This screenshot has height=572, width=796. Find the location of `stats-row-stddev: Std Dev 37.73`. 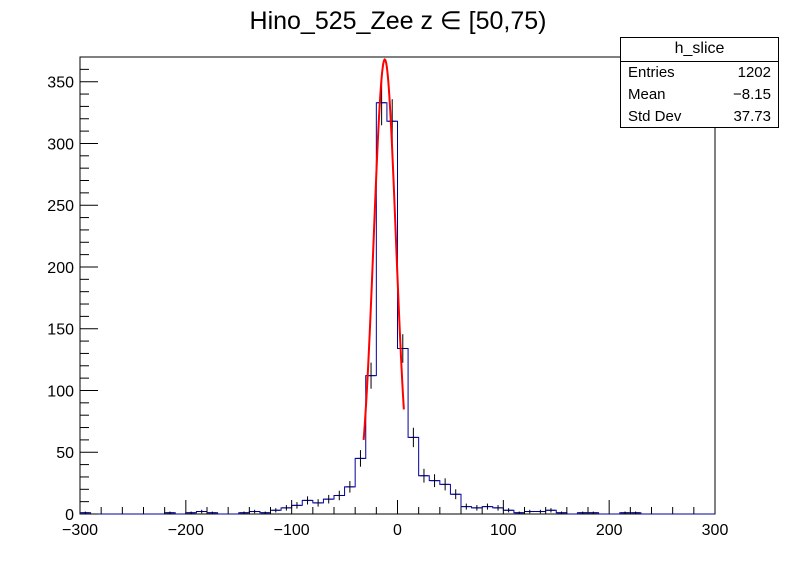

stats-row-stddev: Std Dev 37.73 is located at coordinates (699, 117).